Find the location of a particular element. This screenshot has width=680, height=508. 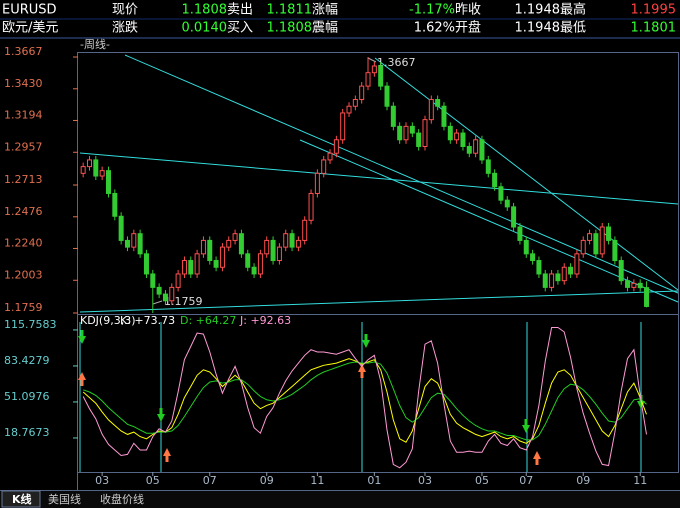

y2-tick-label: 83.4279 is located at coordinates (27, 360).